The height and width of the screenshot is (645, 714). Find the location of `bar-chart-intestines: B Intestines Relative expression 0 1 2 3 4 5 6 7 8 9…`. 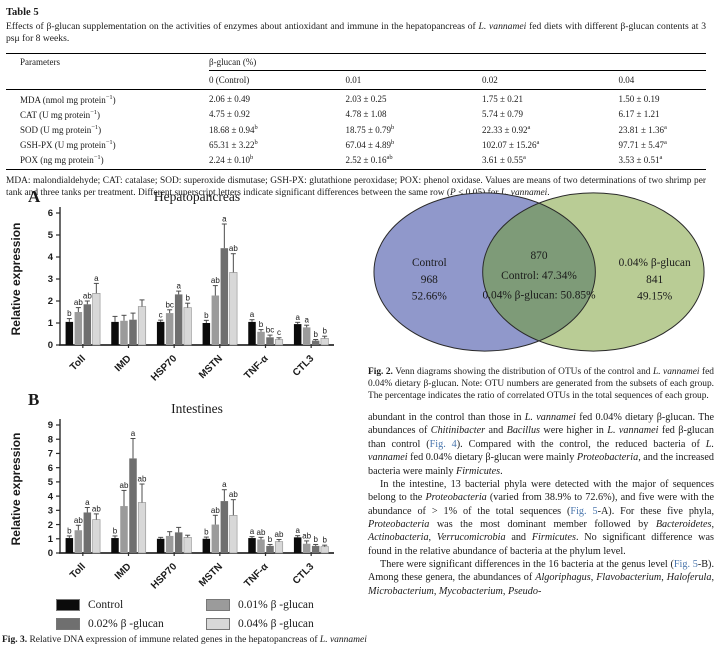

bar-chart-intestines: B Intestines Relative expression 0 1 2 3 4 5 6 7 8 9… is located at coordinates (171, 491).